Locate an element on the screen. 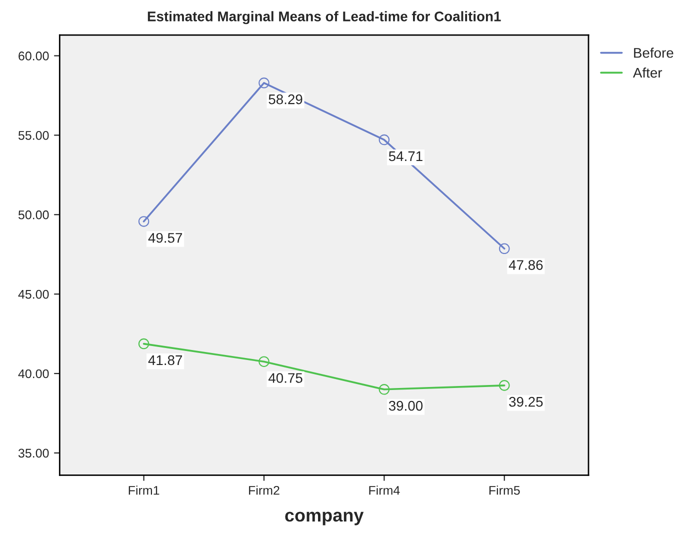 The image size is (678, 540). data-label: 39.00 is located at coordinates (405, 405).